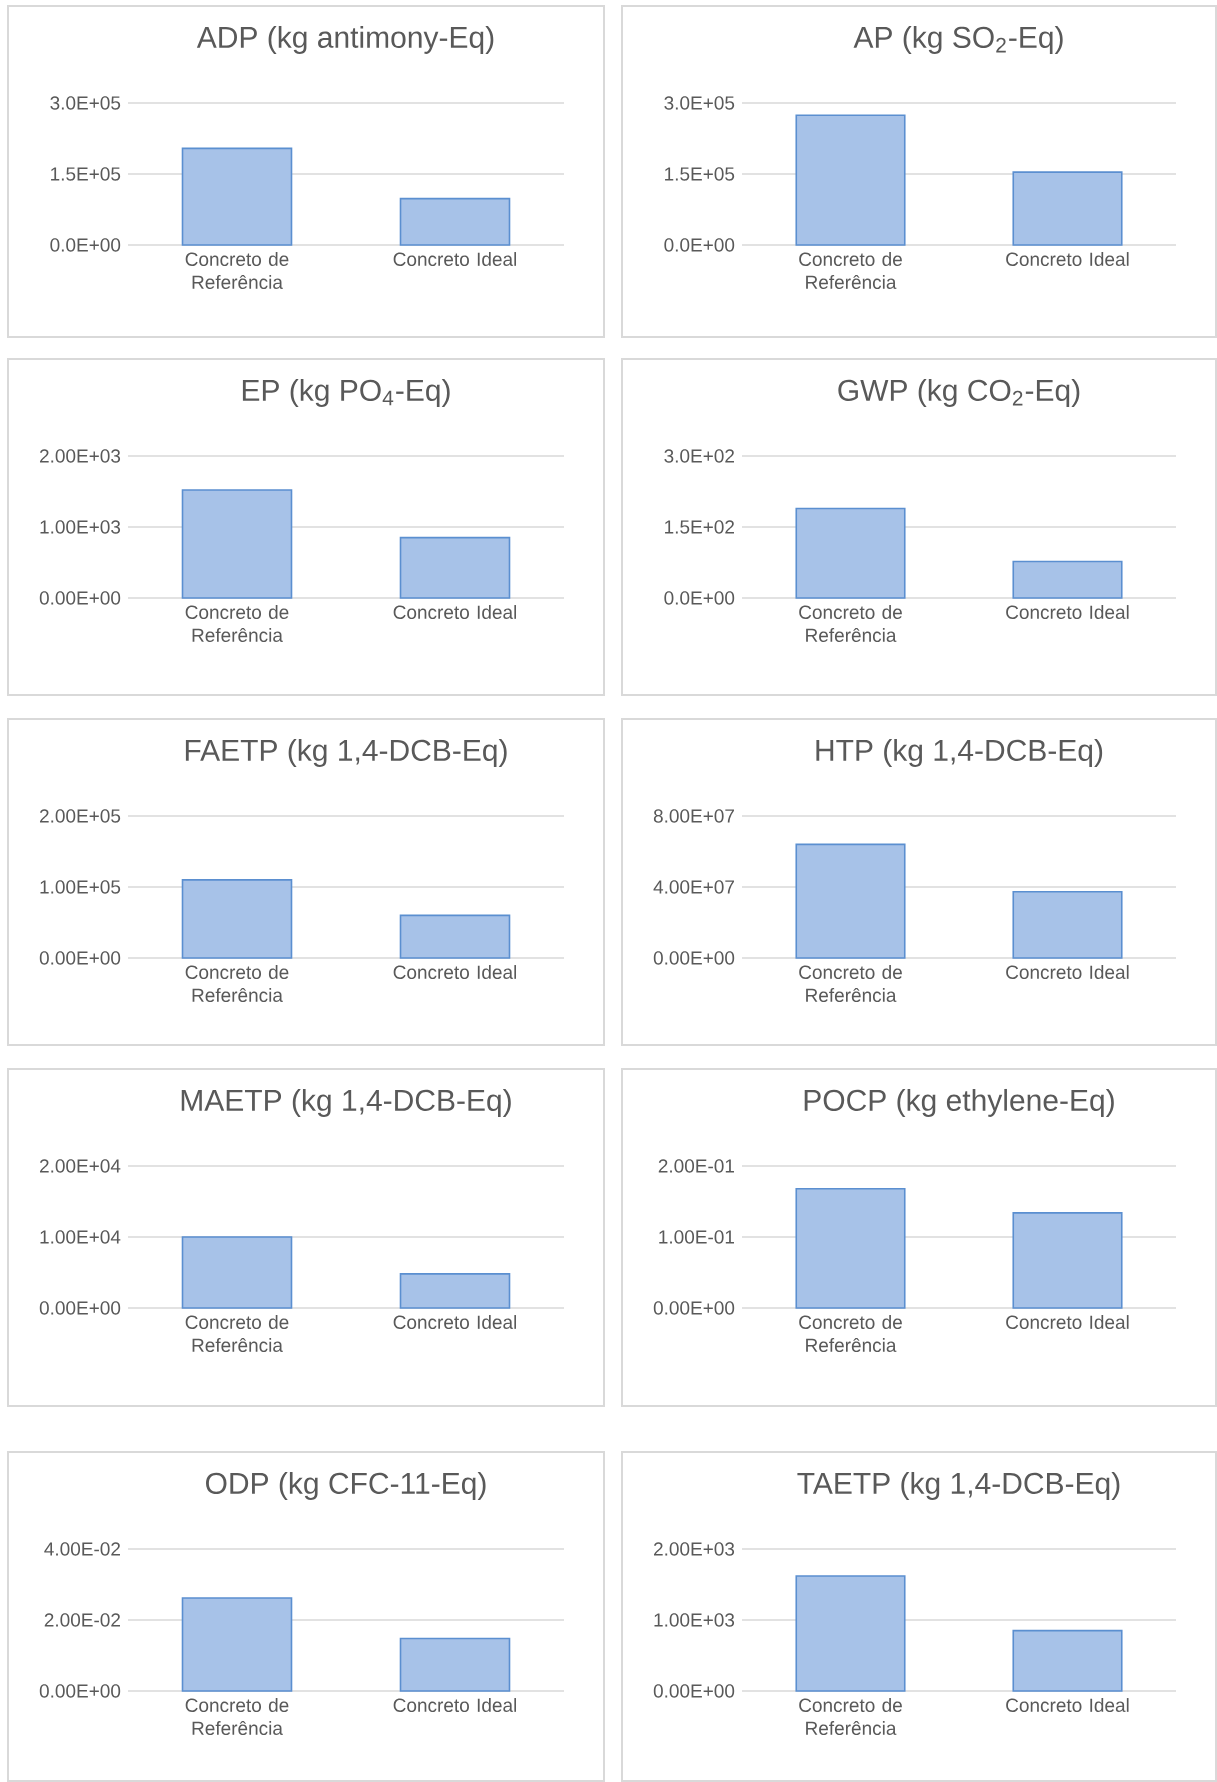  I want to click on y-tick-label: 3.0E+02, so click(699, 456).